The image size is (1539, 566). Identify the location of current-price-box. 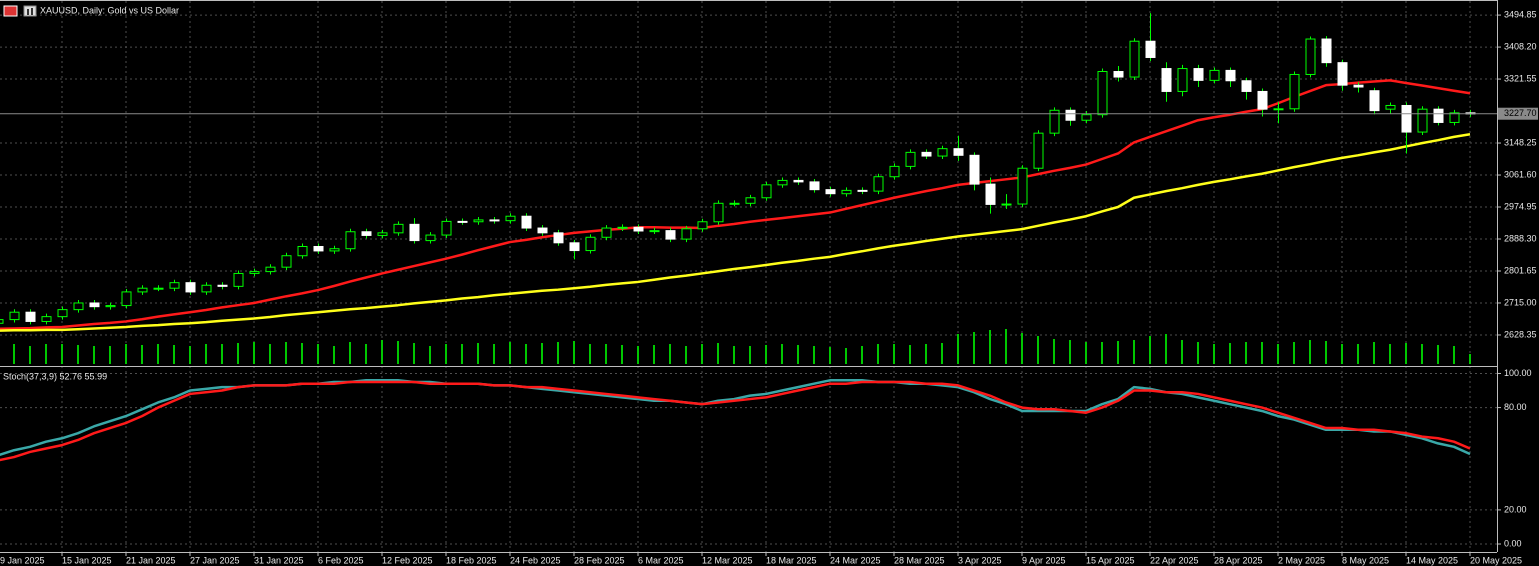
(1518, 113).